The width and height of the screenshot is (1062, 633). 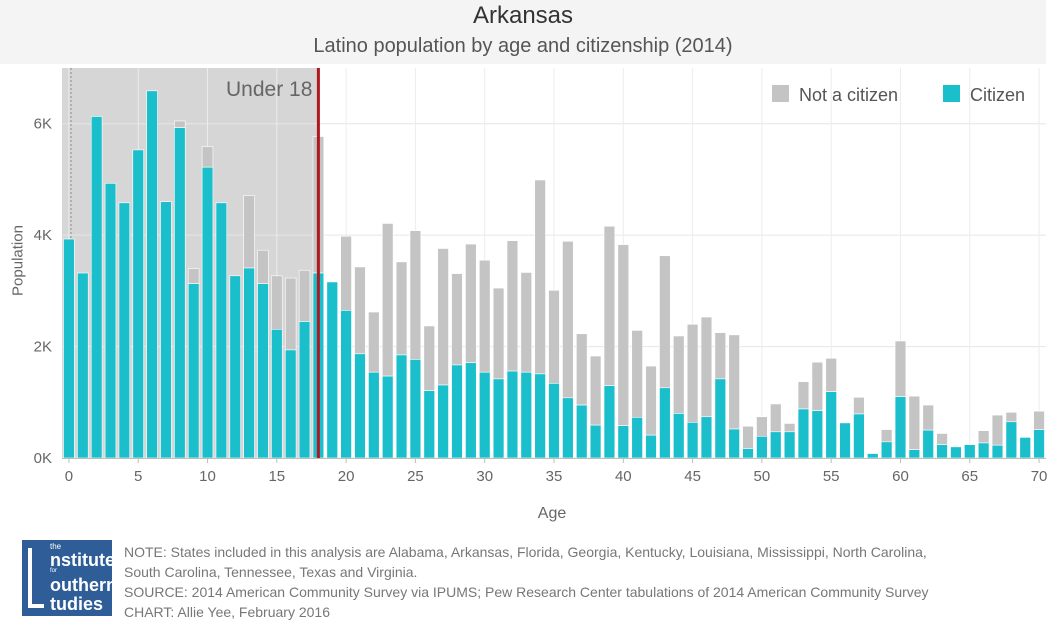 What do you see at coordinates (77, 604) in the screenshot?
I see `logo-text-studies: tudies` at bounding box center [77, 604].